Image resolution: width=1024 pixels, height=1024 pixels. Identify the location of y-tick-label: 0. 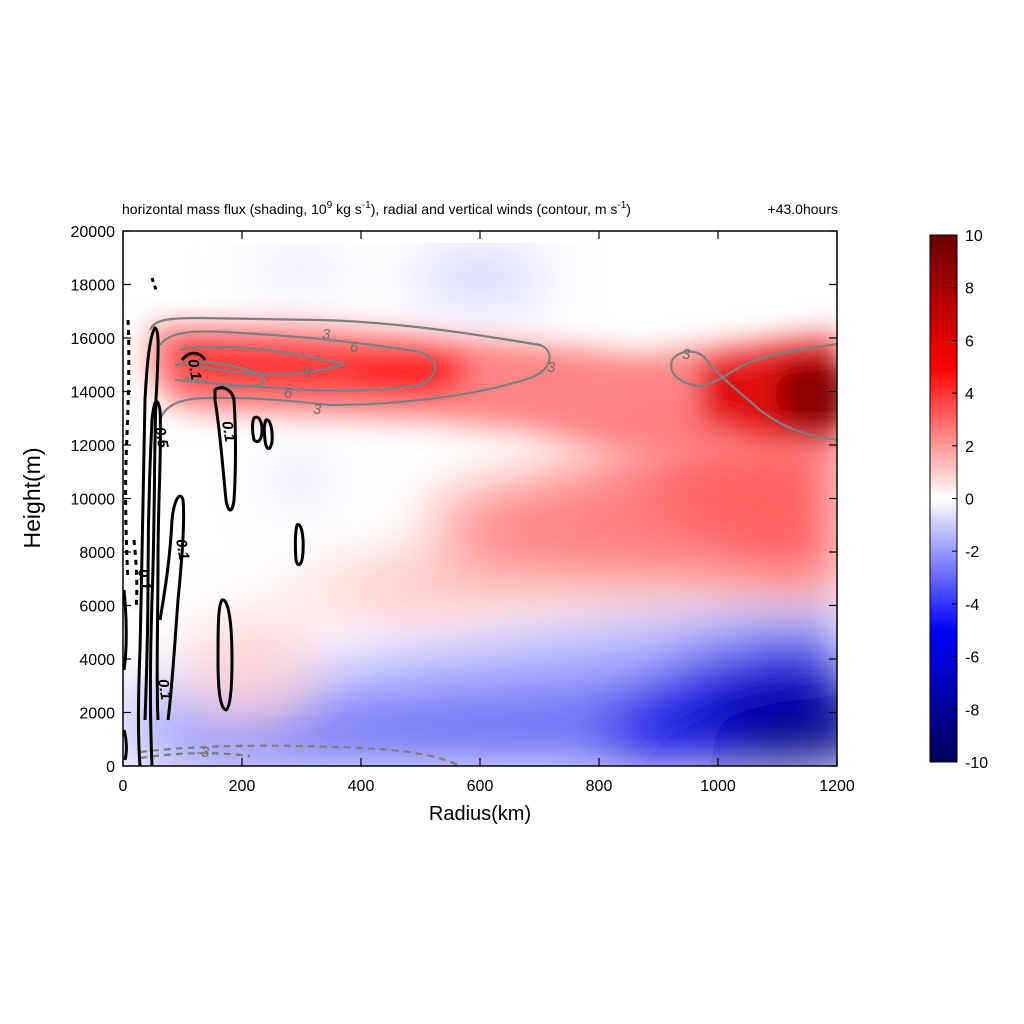
(110, 767).